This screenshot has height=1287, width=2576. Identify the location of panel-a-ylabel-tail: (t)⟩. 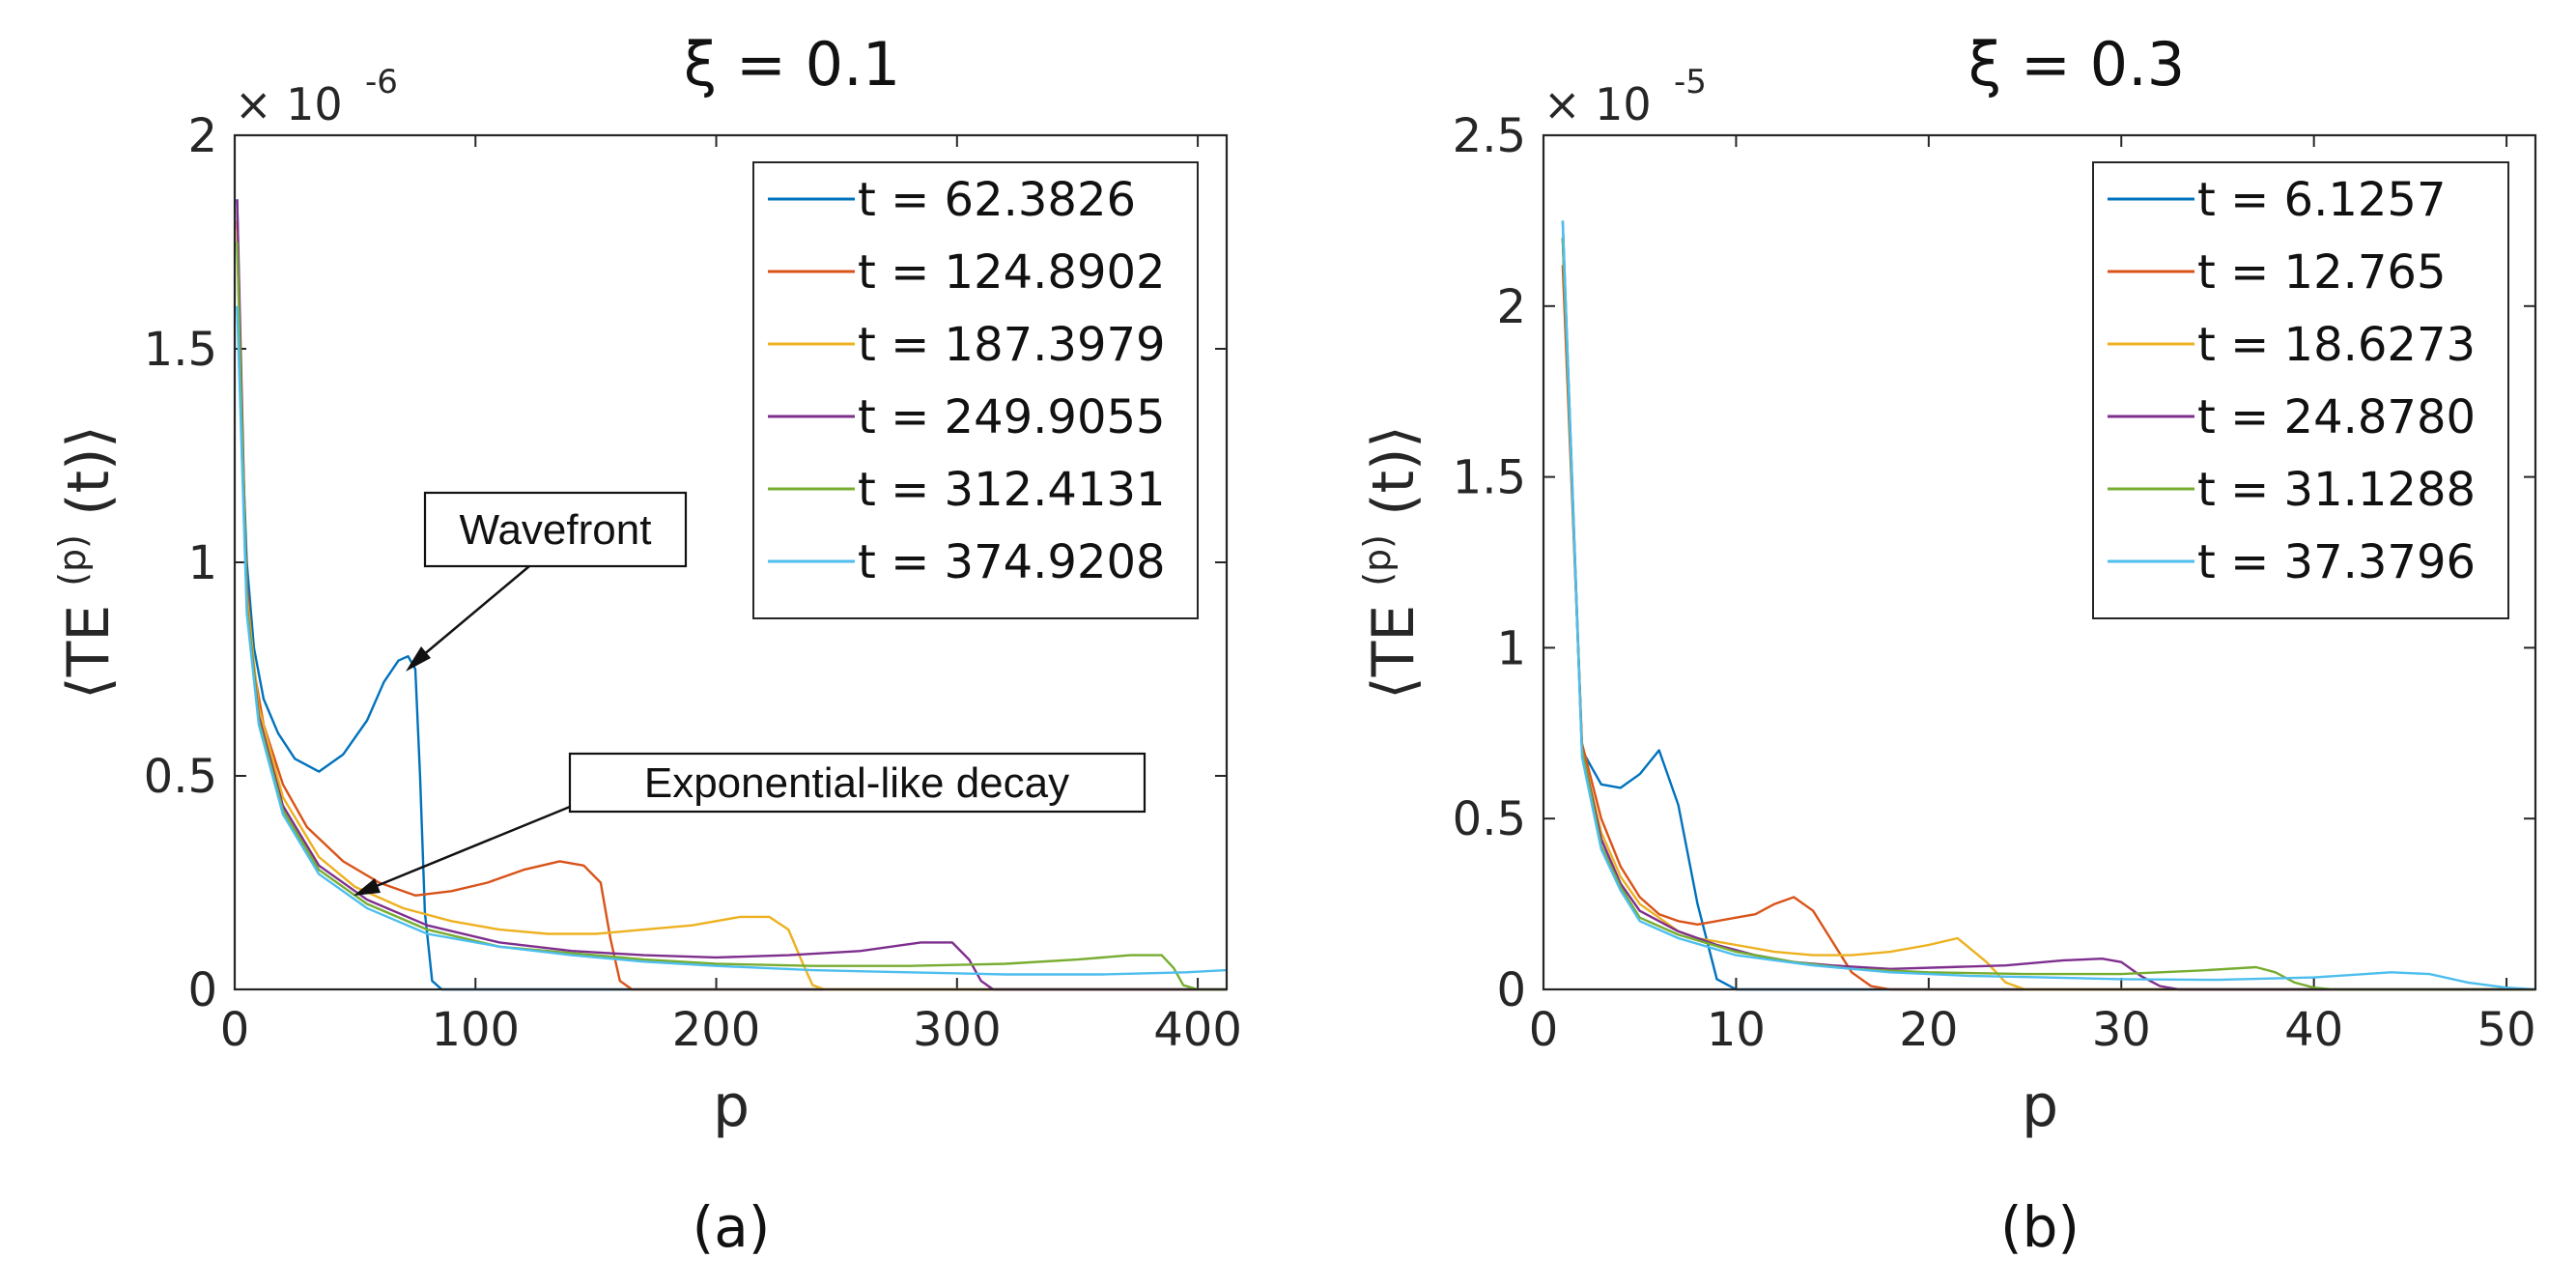
(89, 470).